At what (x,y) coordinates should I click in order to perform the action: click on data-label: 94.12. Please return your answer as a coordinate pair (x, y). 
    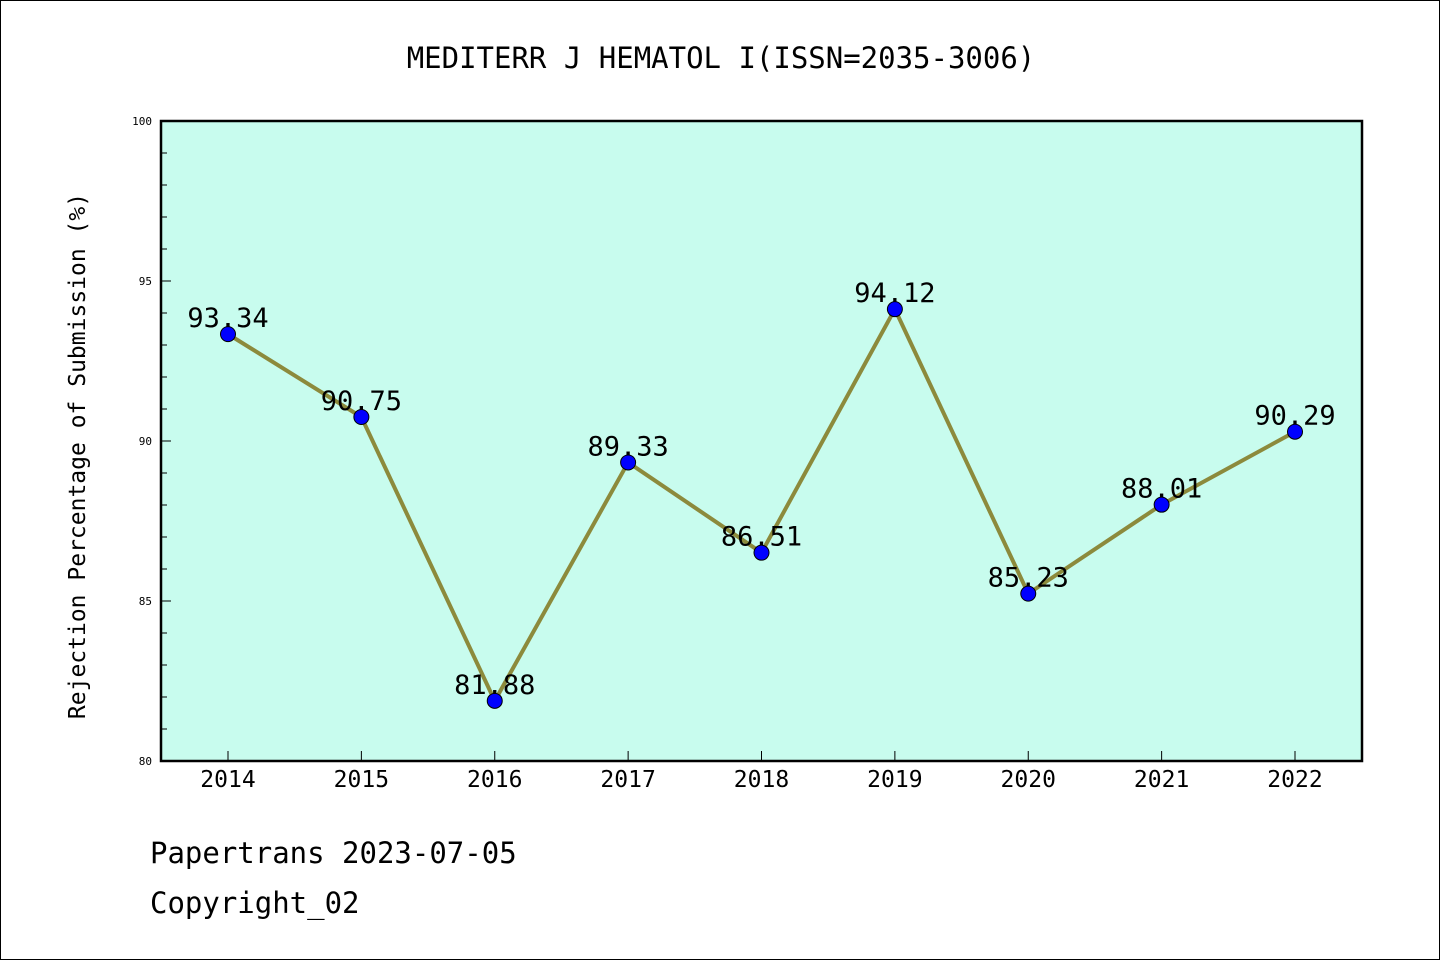
    Looking at the image, I should click on (894, 293).